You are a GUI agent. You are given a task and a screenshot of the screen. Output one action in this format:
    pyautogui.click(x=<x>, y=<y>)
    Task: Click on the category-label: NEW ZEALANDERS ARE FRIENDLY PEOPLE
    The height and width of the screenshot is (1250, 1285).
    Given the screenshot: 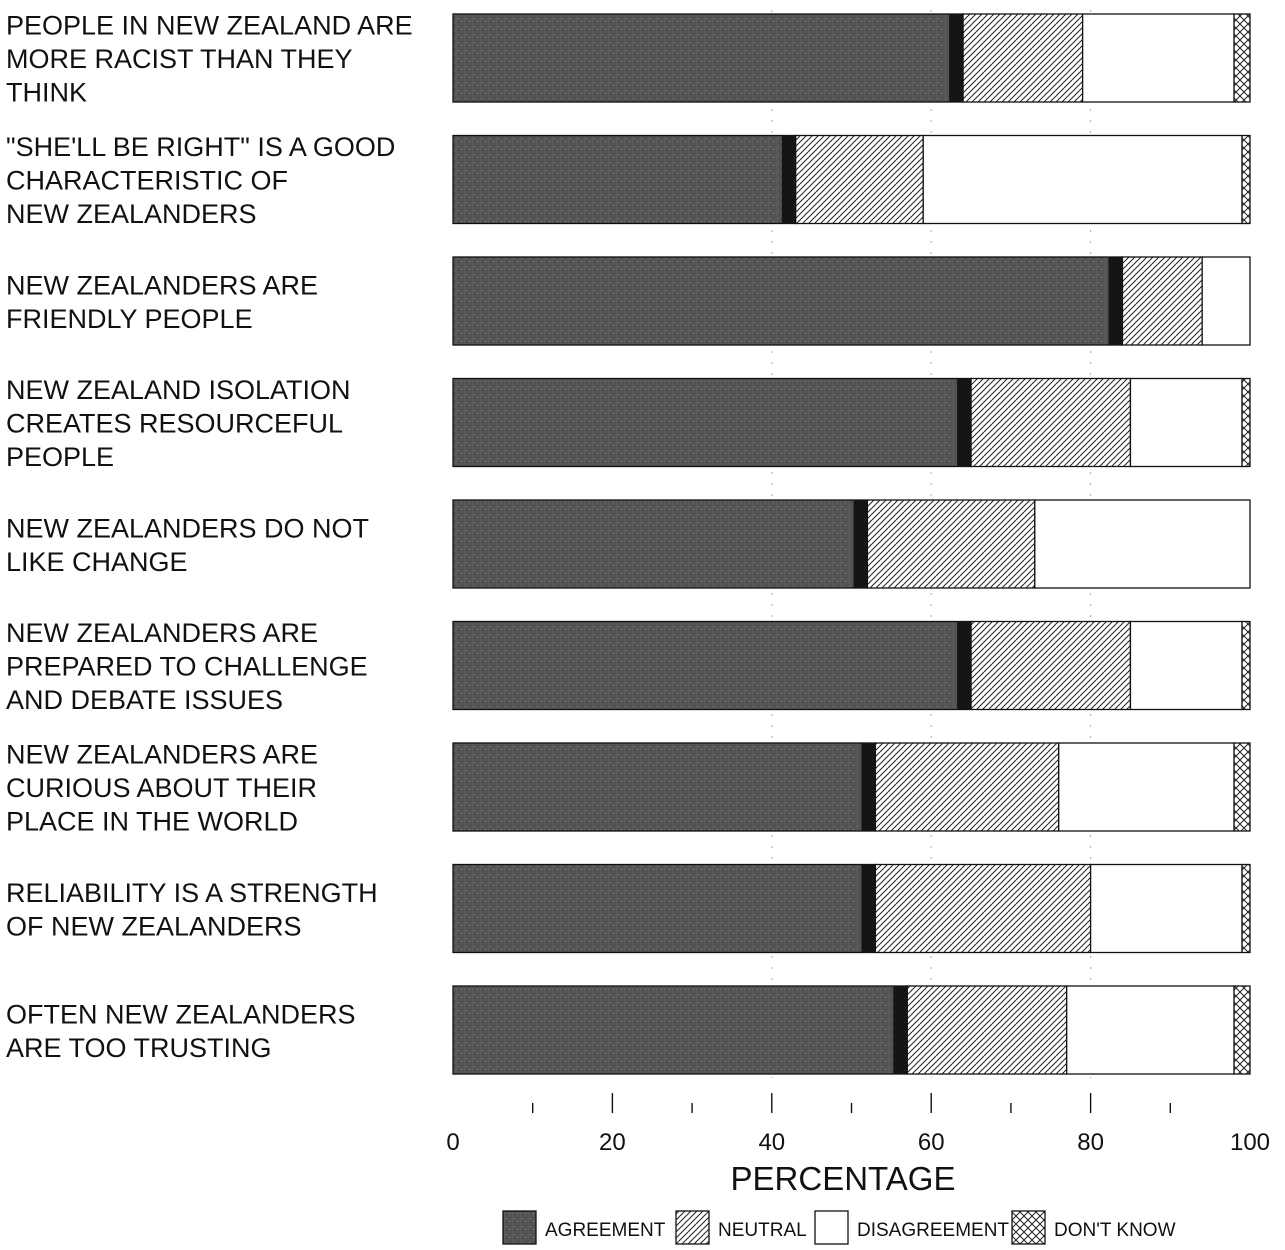 What is the action you would take?
    pyautogui.click(x=162, y=302)
    